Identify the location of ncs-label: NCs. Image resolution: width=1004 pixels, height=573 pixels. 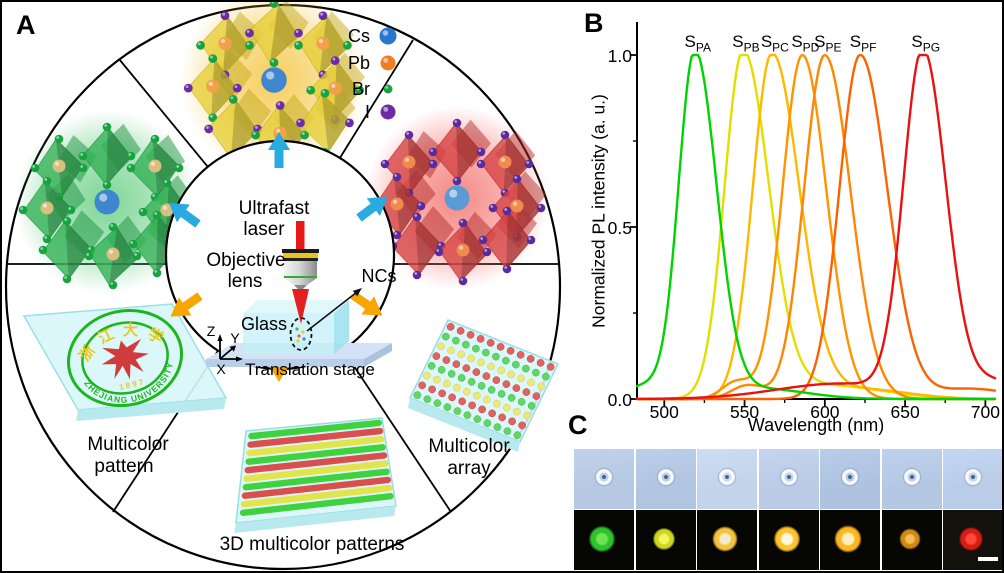
(379, 276).